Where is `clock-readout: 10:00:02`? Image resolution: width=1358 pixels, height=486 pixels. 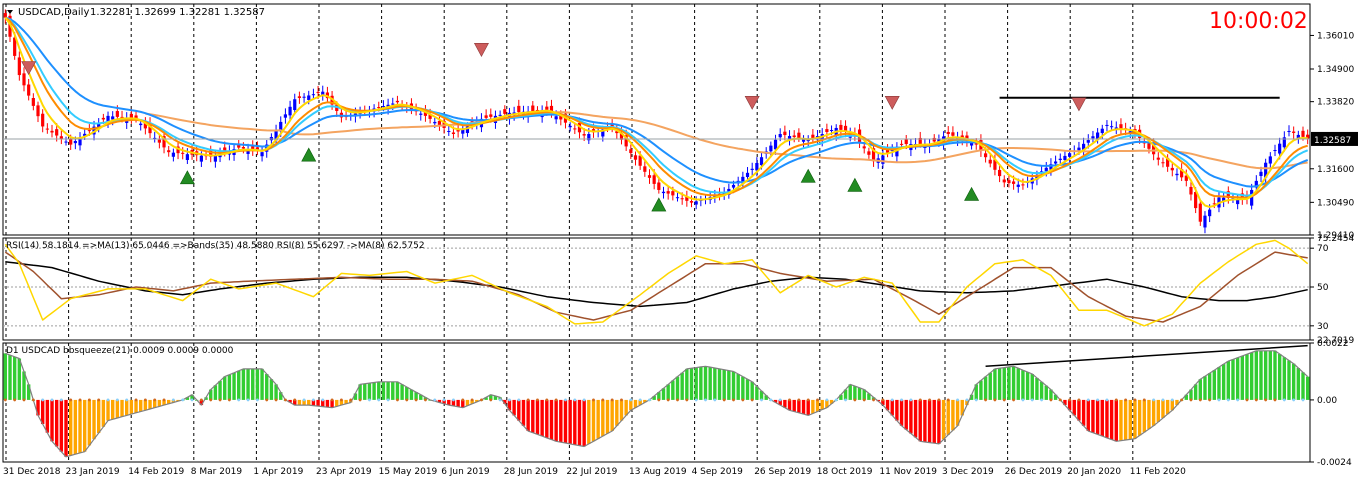 clock-readout: 10:00:02 is located at coordinates (1258, 21).